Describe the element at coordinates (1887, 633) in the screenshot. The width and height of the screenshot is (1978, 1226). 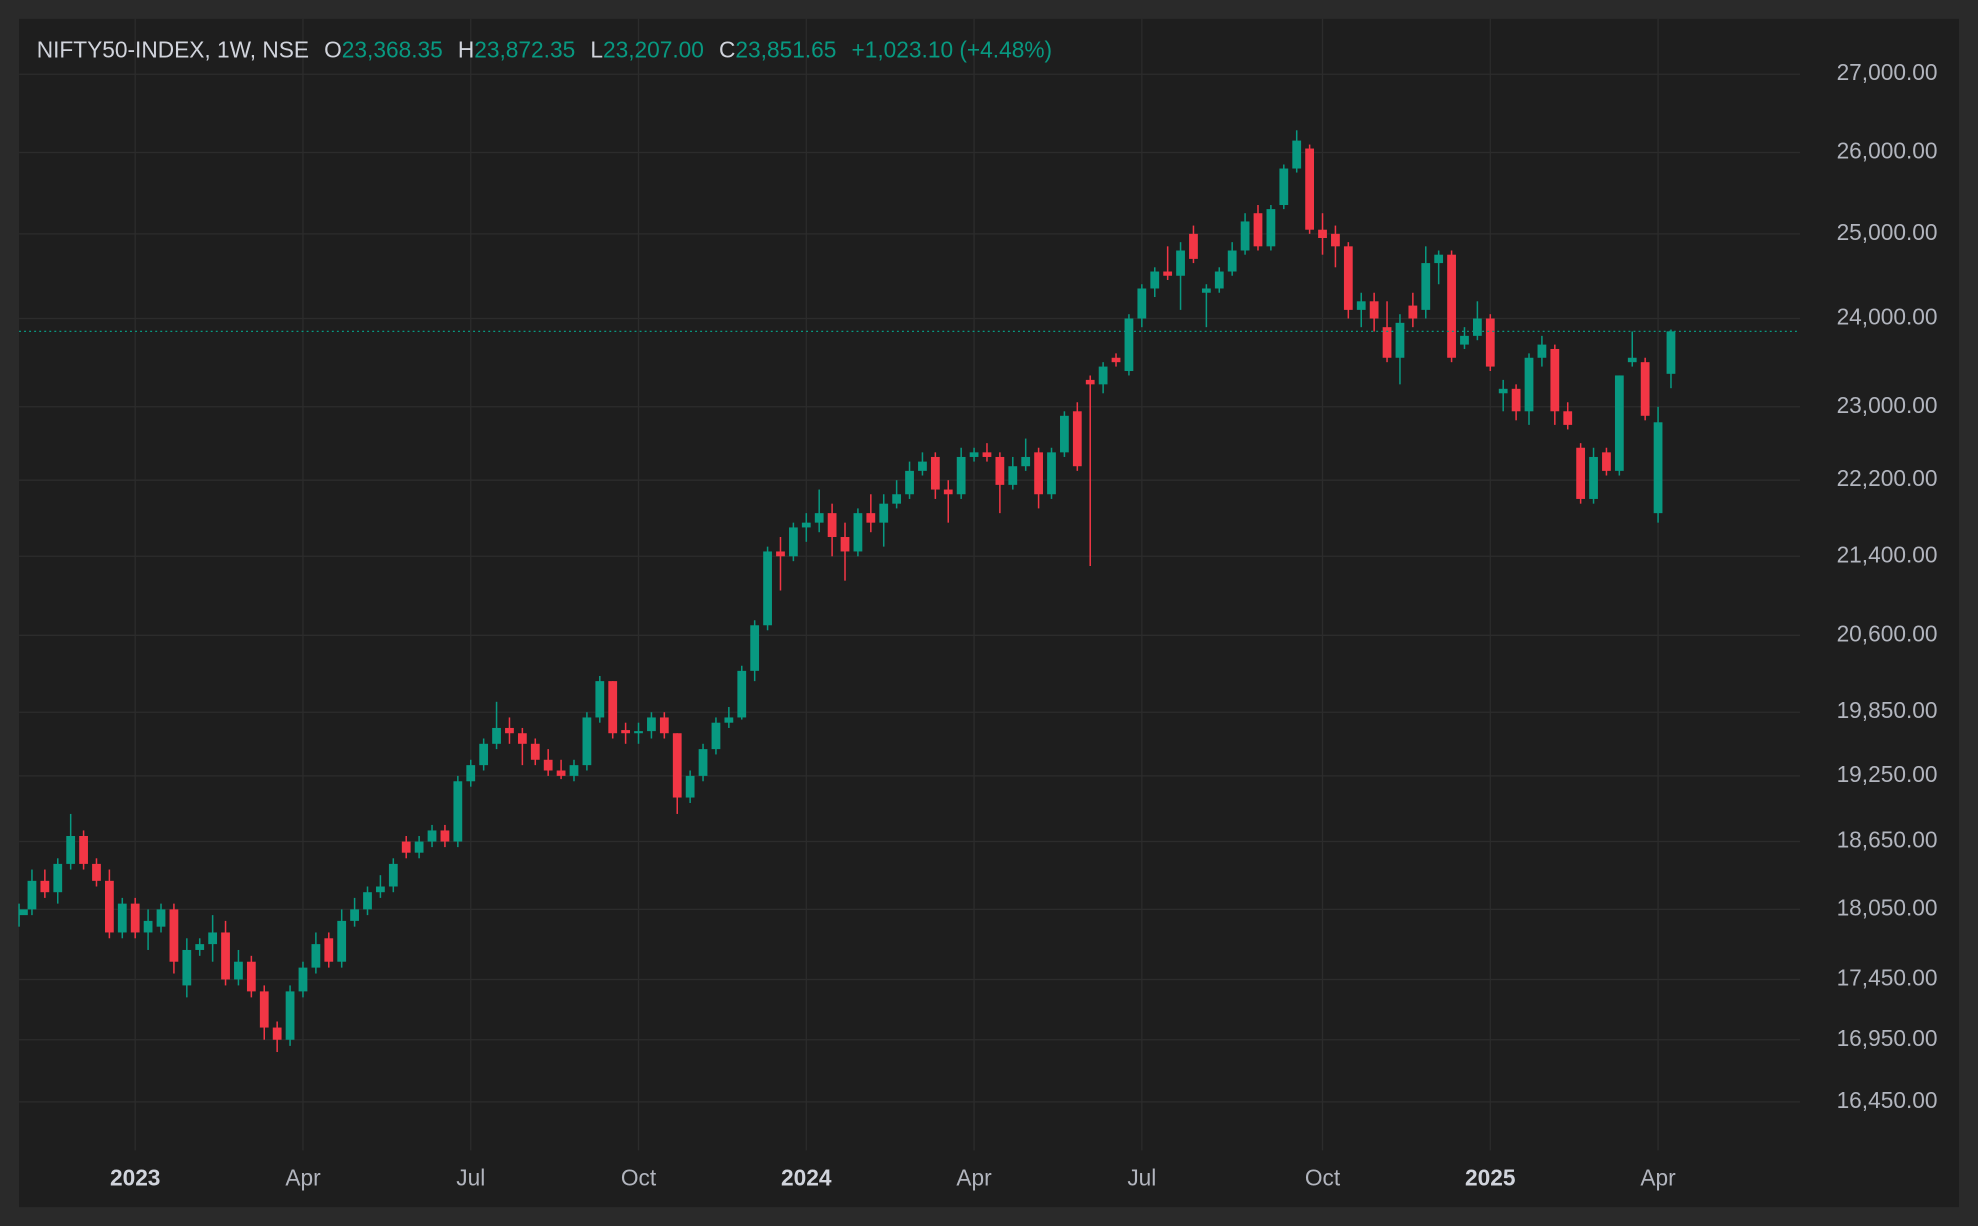
I see `y-tick-label: 20,600.00` at that location.